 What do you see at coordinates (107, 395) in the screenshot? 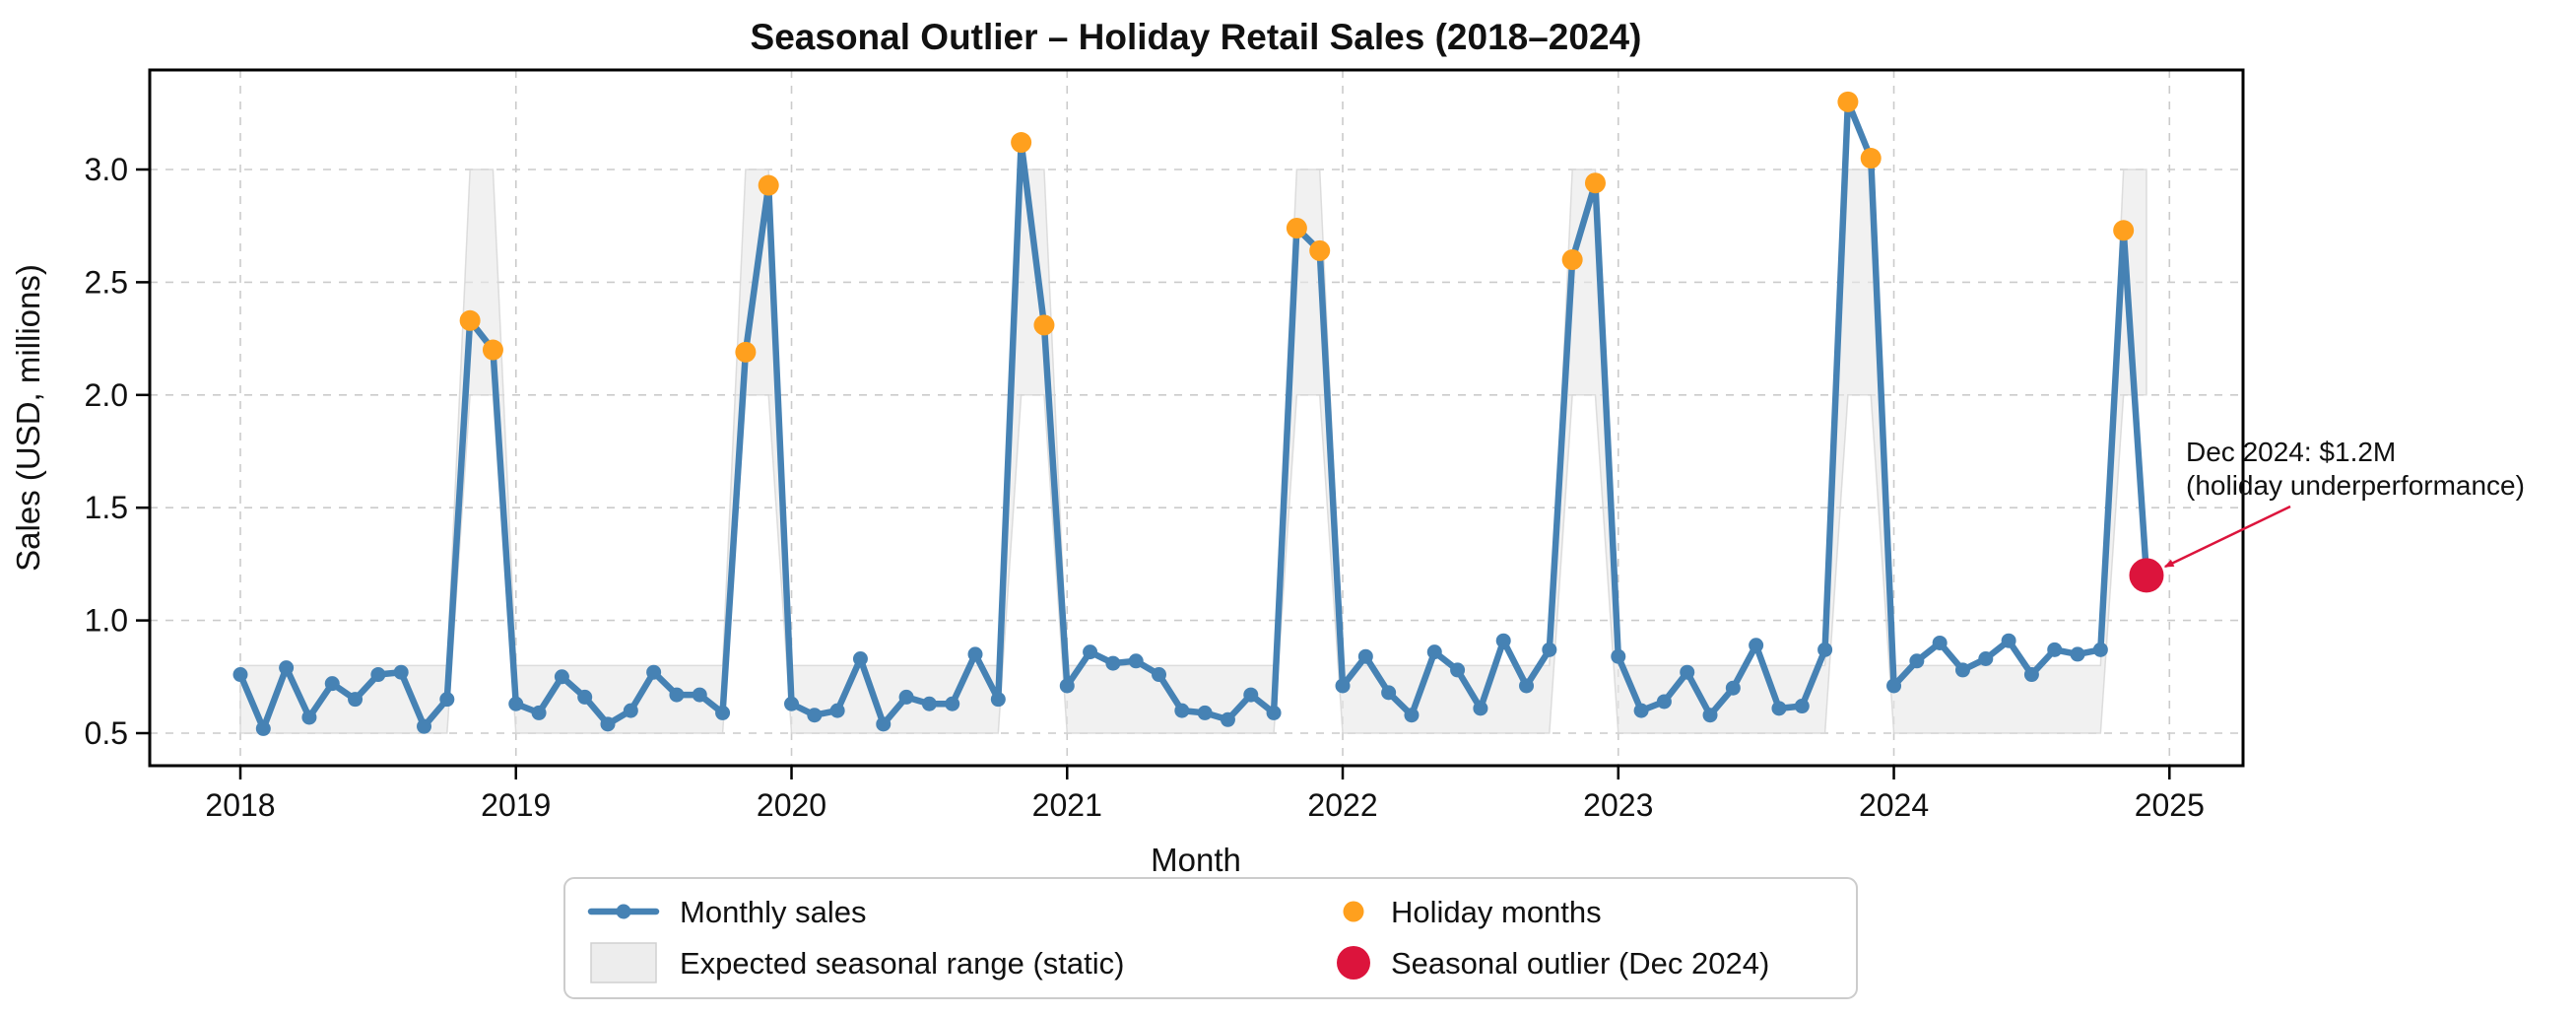
I see `y-tick-label: 2.0` at bounding box center [107, 395].